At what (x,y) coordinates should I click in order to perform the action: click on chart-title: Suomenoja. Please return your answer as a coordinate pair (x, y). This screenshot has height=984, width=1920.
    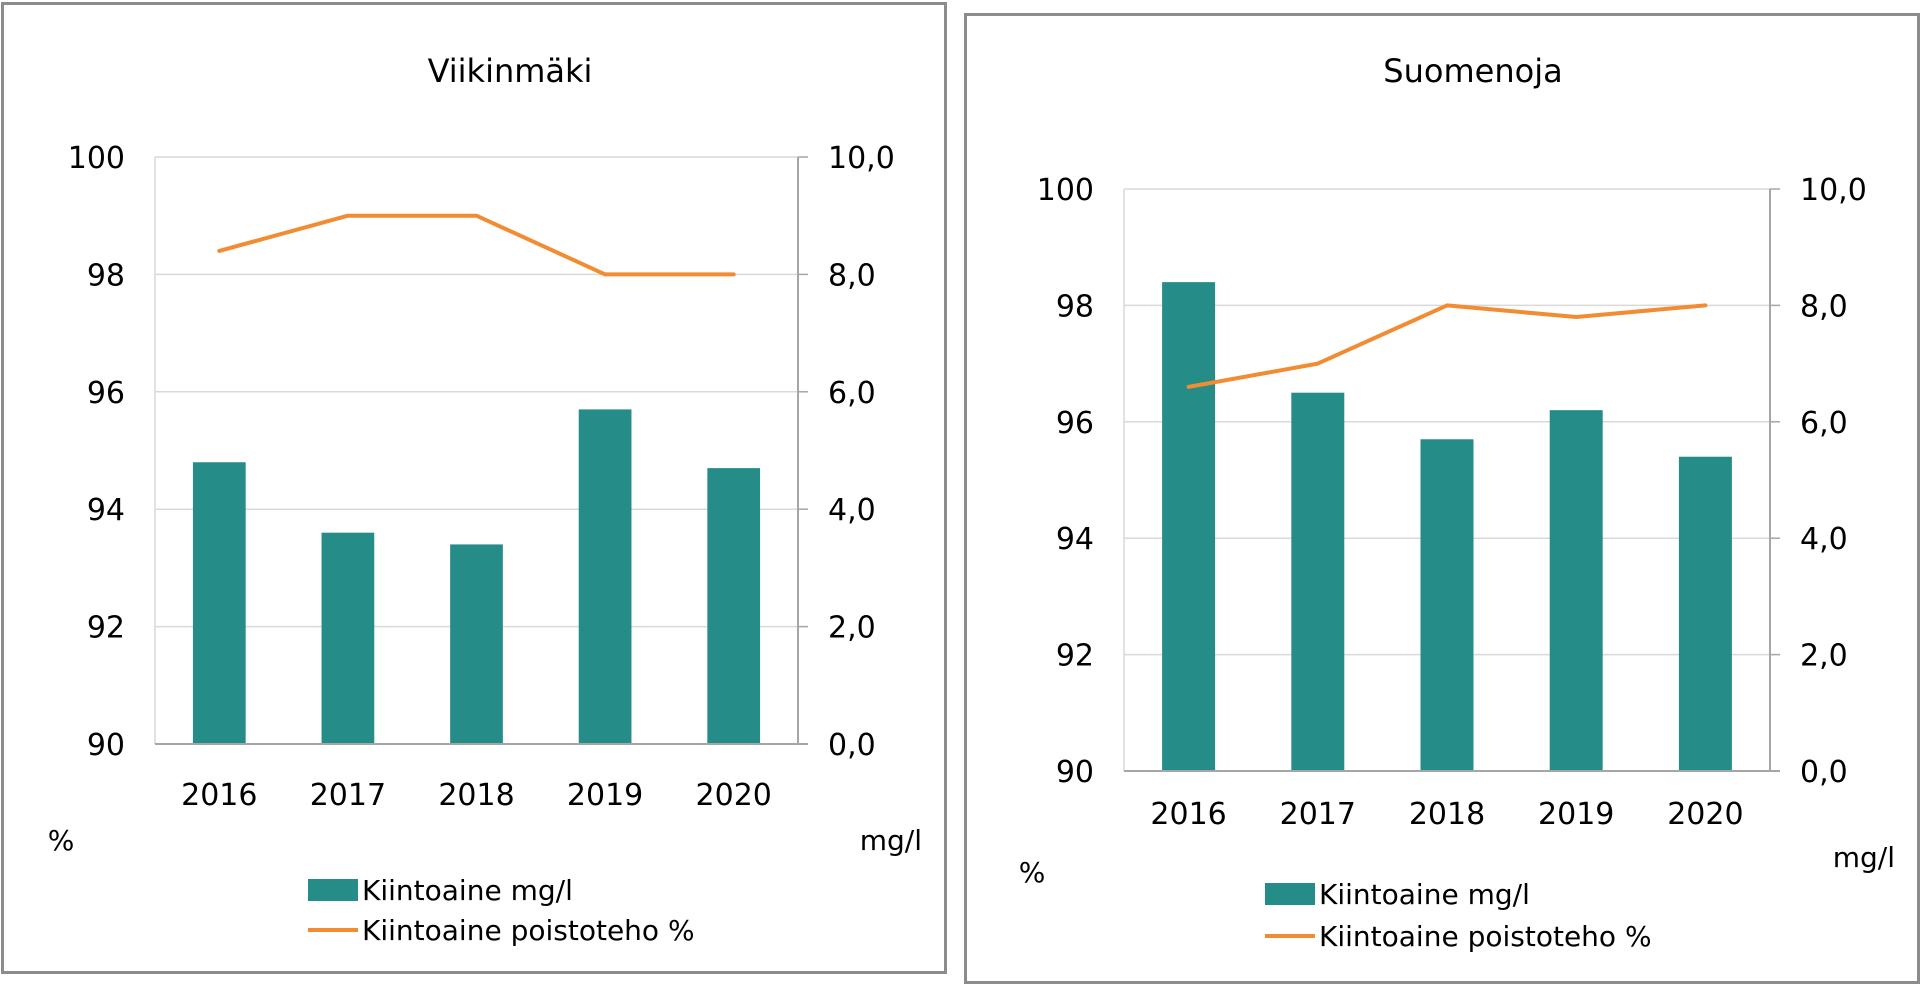
    Looking at the image, I should click on (1472, 71).